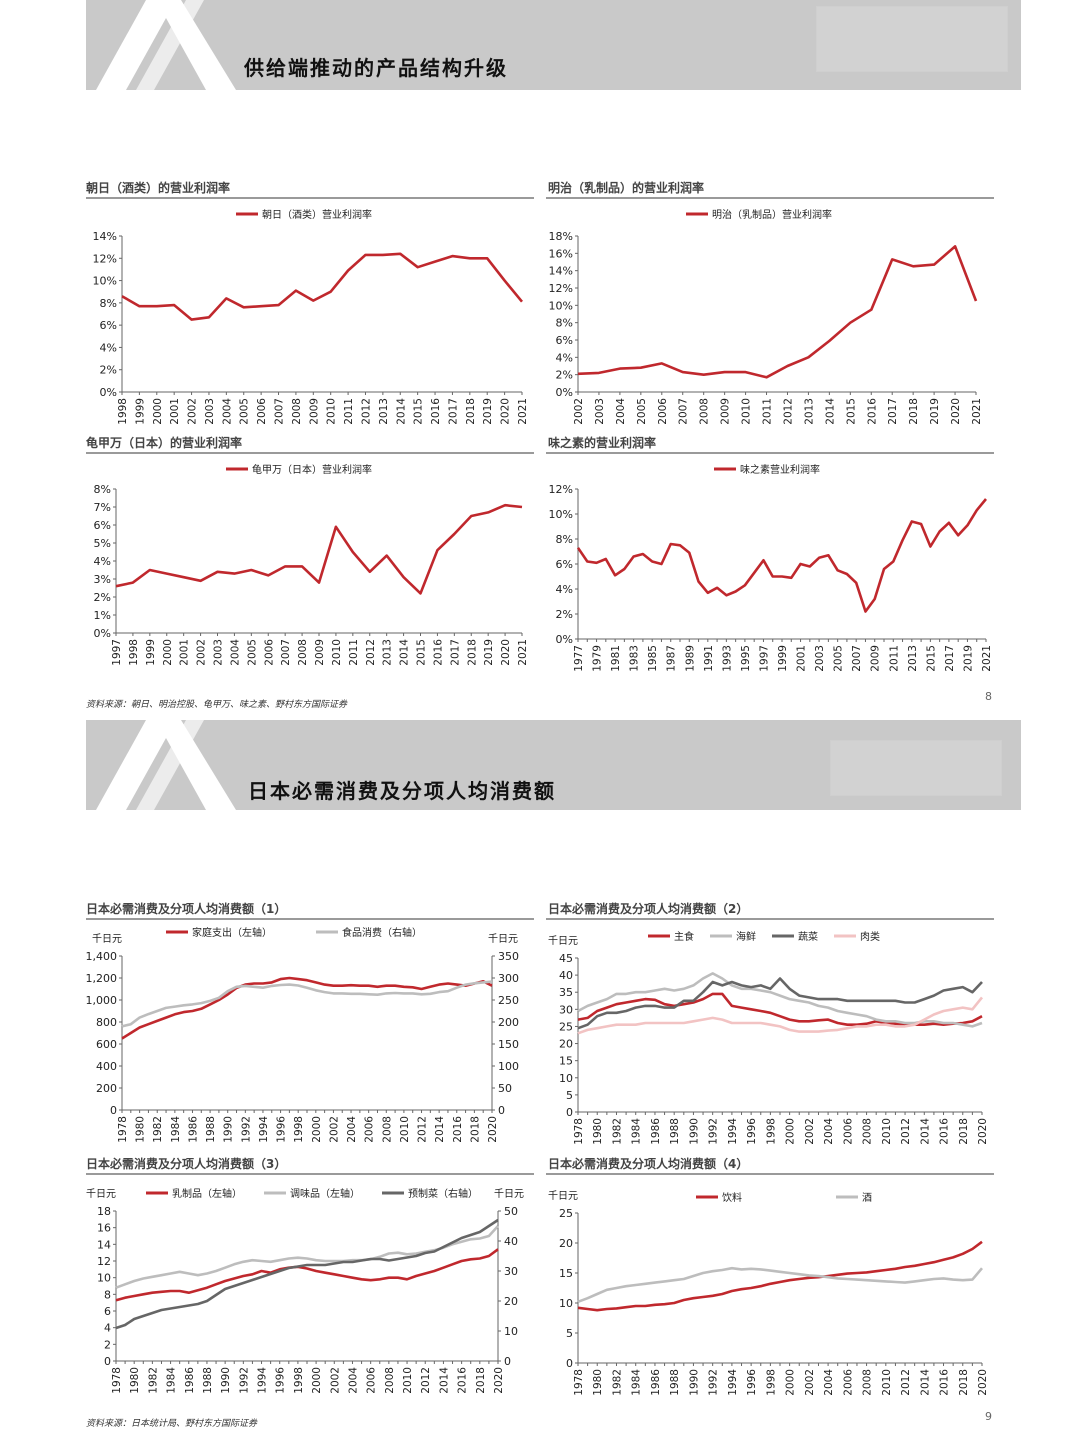  I want to click on banner-box, so click(912, 39).